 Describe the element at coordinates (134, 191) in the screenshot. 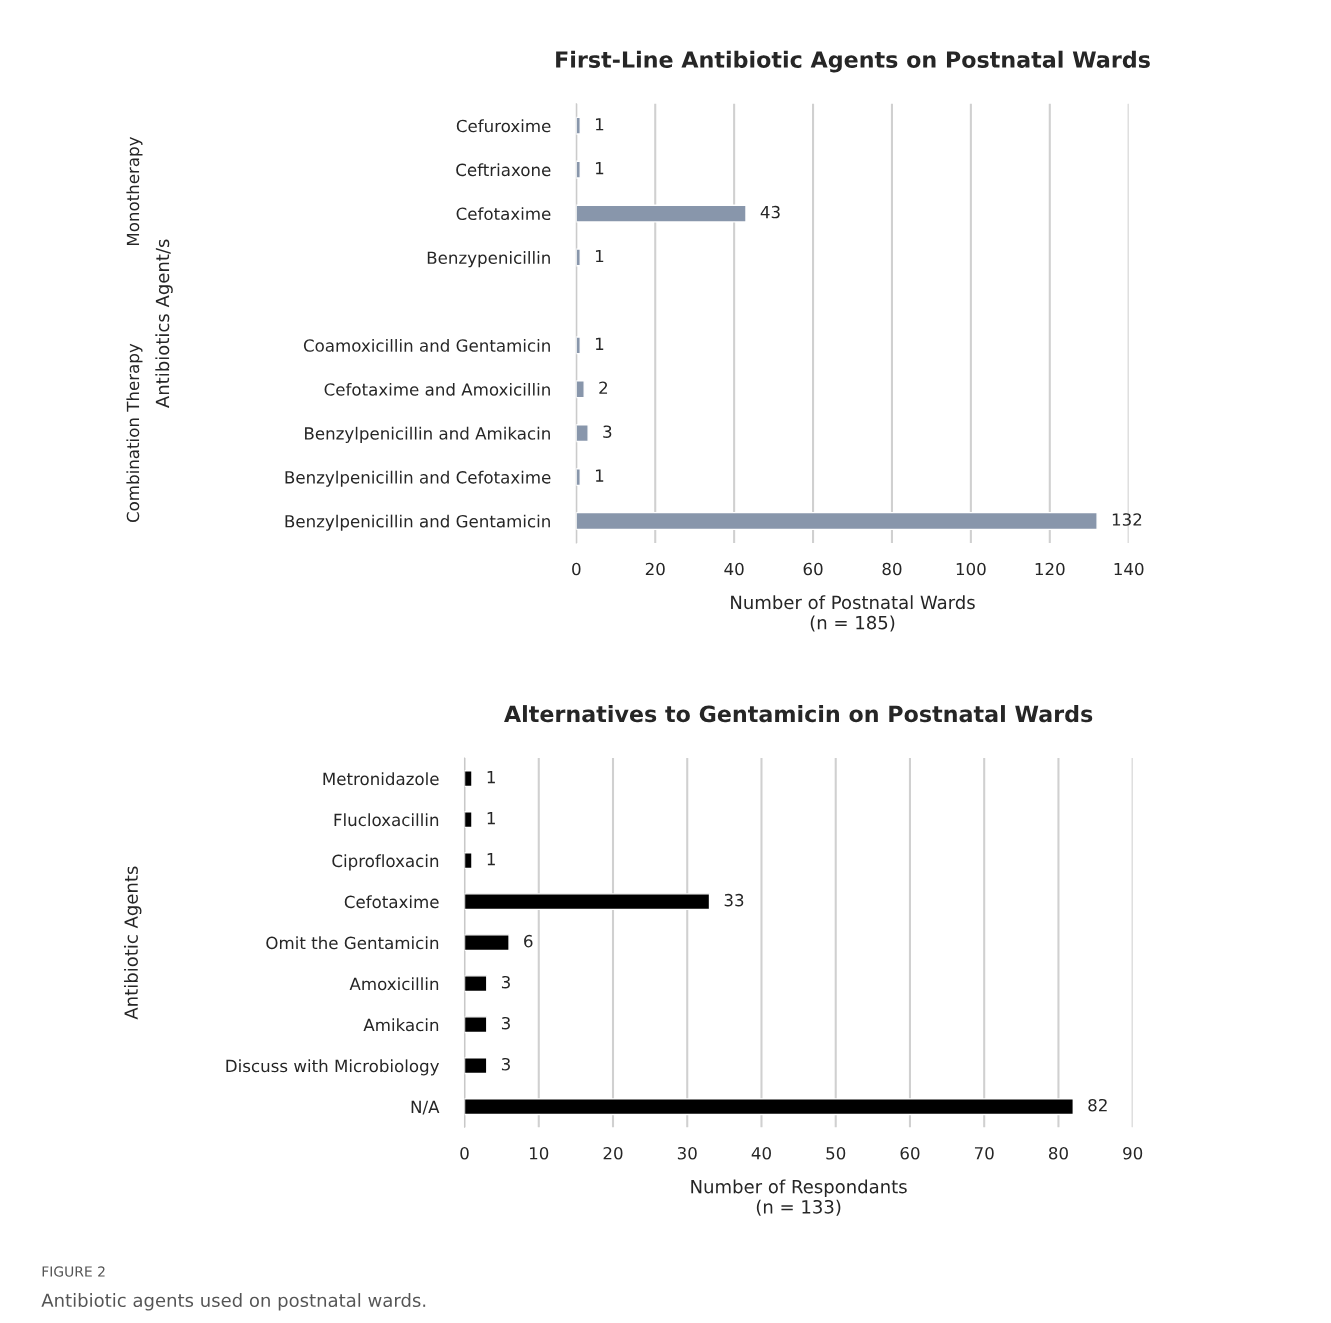

I see `text: Monotherapy` at that location.